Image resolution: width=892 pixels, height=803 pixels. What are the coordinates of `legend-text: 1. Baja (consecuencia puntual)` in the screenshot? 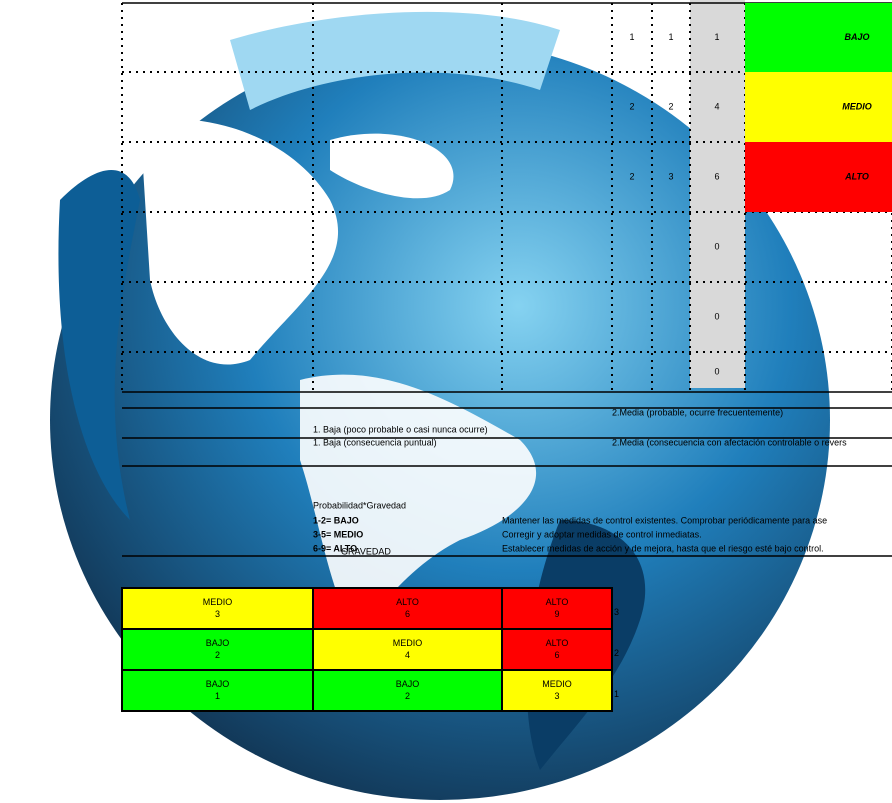 It's located at (375, 442).